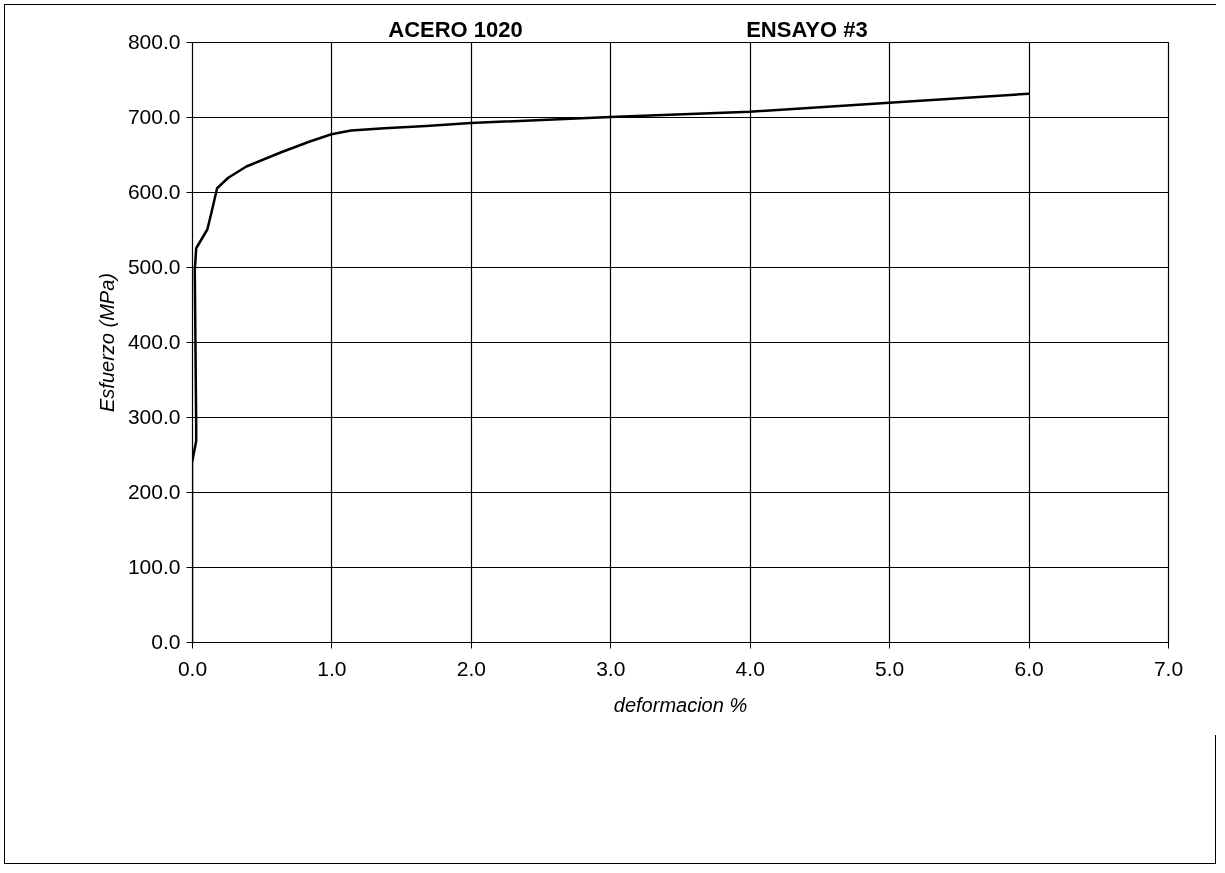 Image resolution: width=1225 pixels, height=873 pixels. What do you see at coordinates (154, 491) in the screenshot?
I see `y-tick-label: 200.0` at bounding box center [154, 491].